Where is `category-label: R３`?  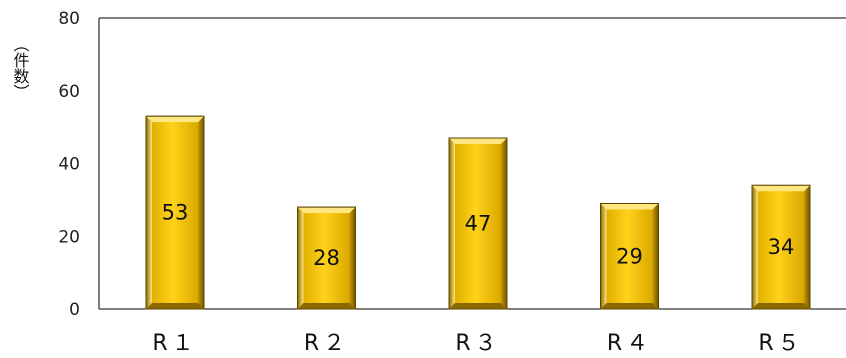
category-label: R３ is located at coordinates (477, 343).